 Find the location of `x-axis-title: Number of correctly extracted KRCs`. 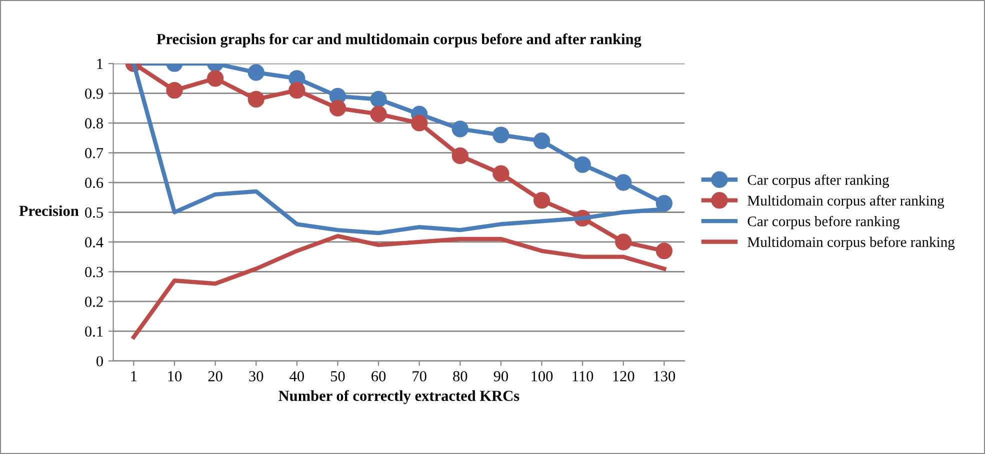

x-axis-title: Number of correctly extracted KRCs is located at coordinates (399, 397).